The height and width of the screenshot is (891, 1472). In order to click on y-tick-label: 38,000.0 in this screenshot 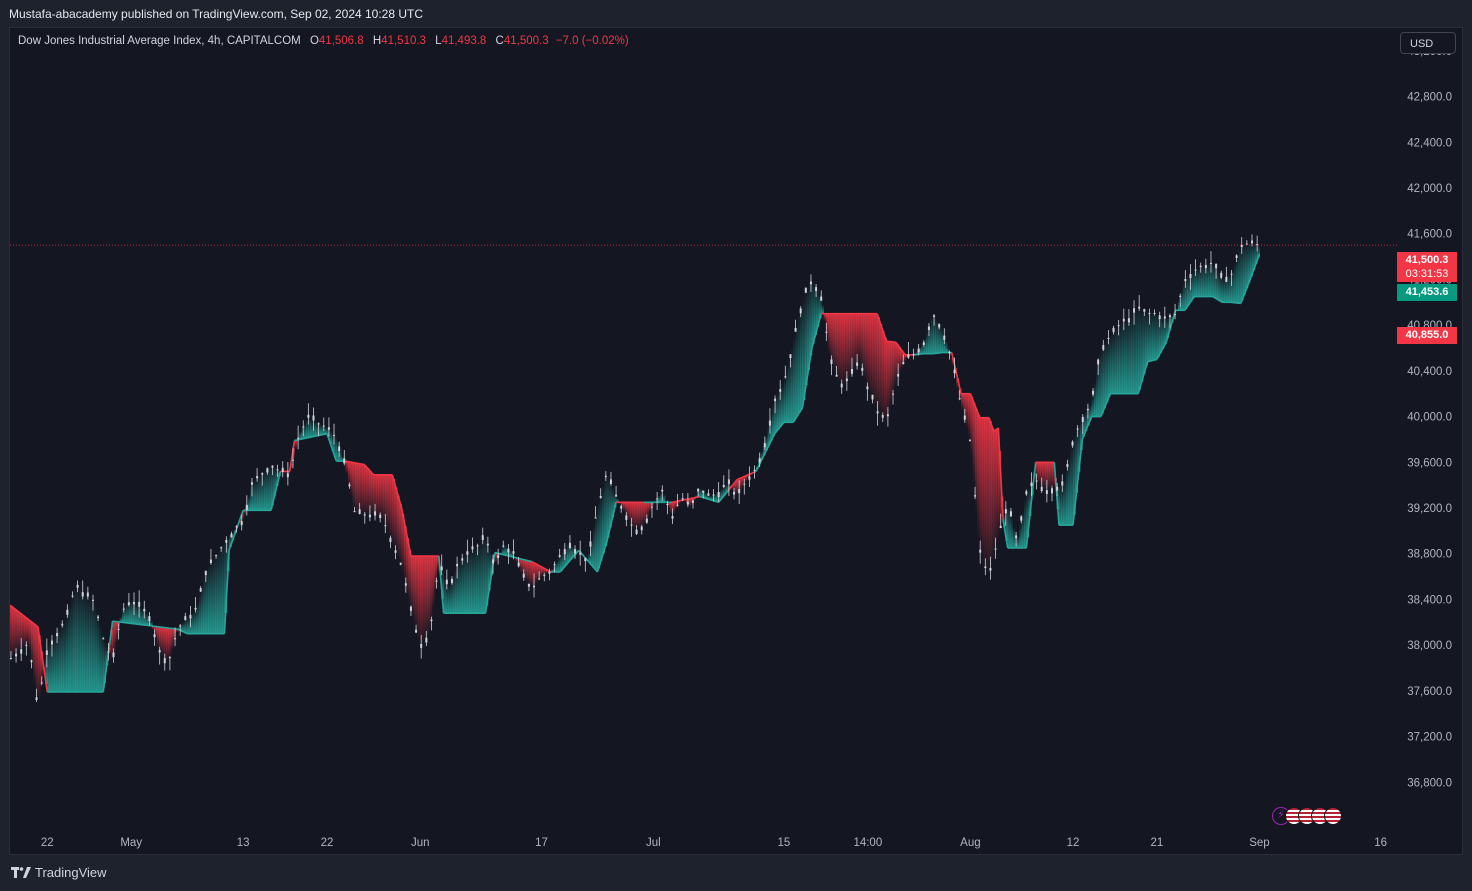, I will do `click(1429, 646)`.